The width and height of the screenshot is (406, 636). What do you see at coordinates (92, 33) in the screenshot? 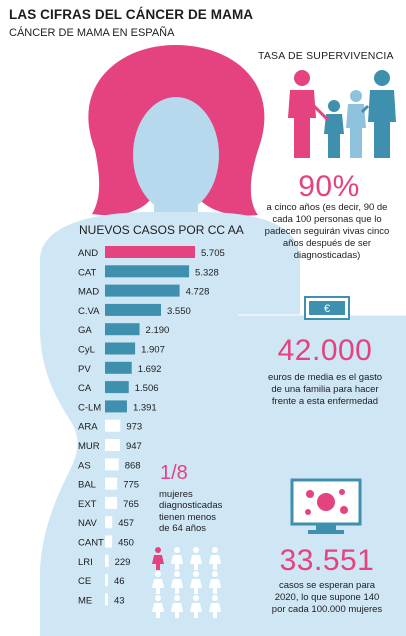
I see `page-subtitle: CÁNCER DE MAMA EN ESPAÑA` at bounding box center [92, 33].